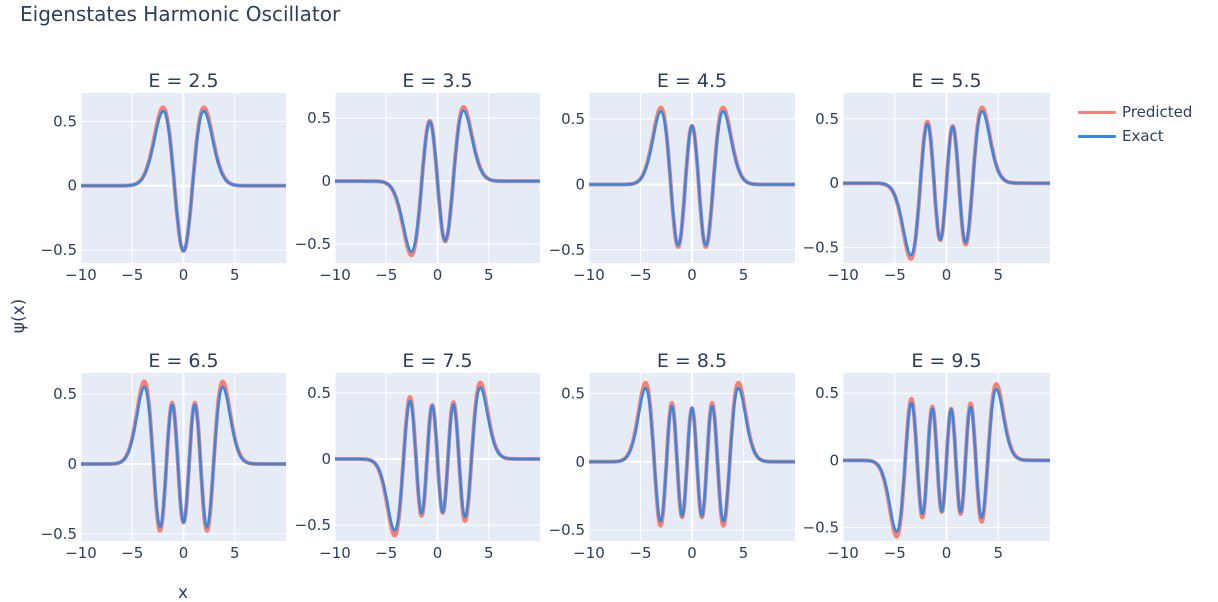 This screenshot has width=1218, height=602. Describe the element at coordinates (1097, 112) in the screenshot. I see `legend-line-predicted` at that location.